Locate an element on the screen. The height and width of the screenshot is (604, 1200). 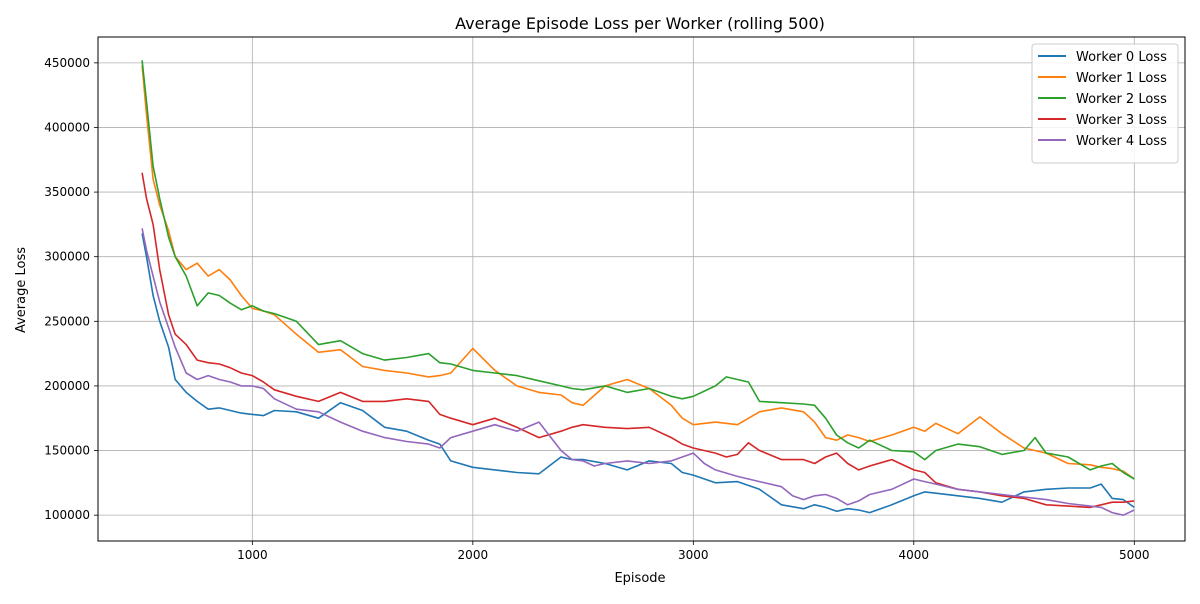
legend-box is located at coordinates (1105, 103).